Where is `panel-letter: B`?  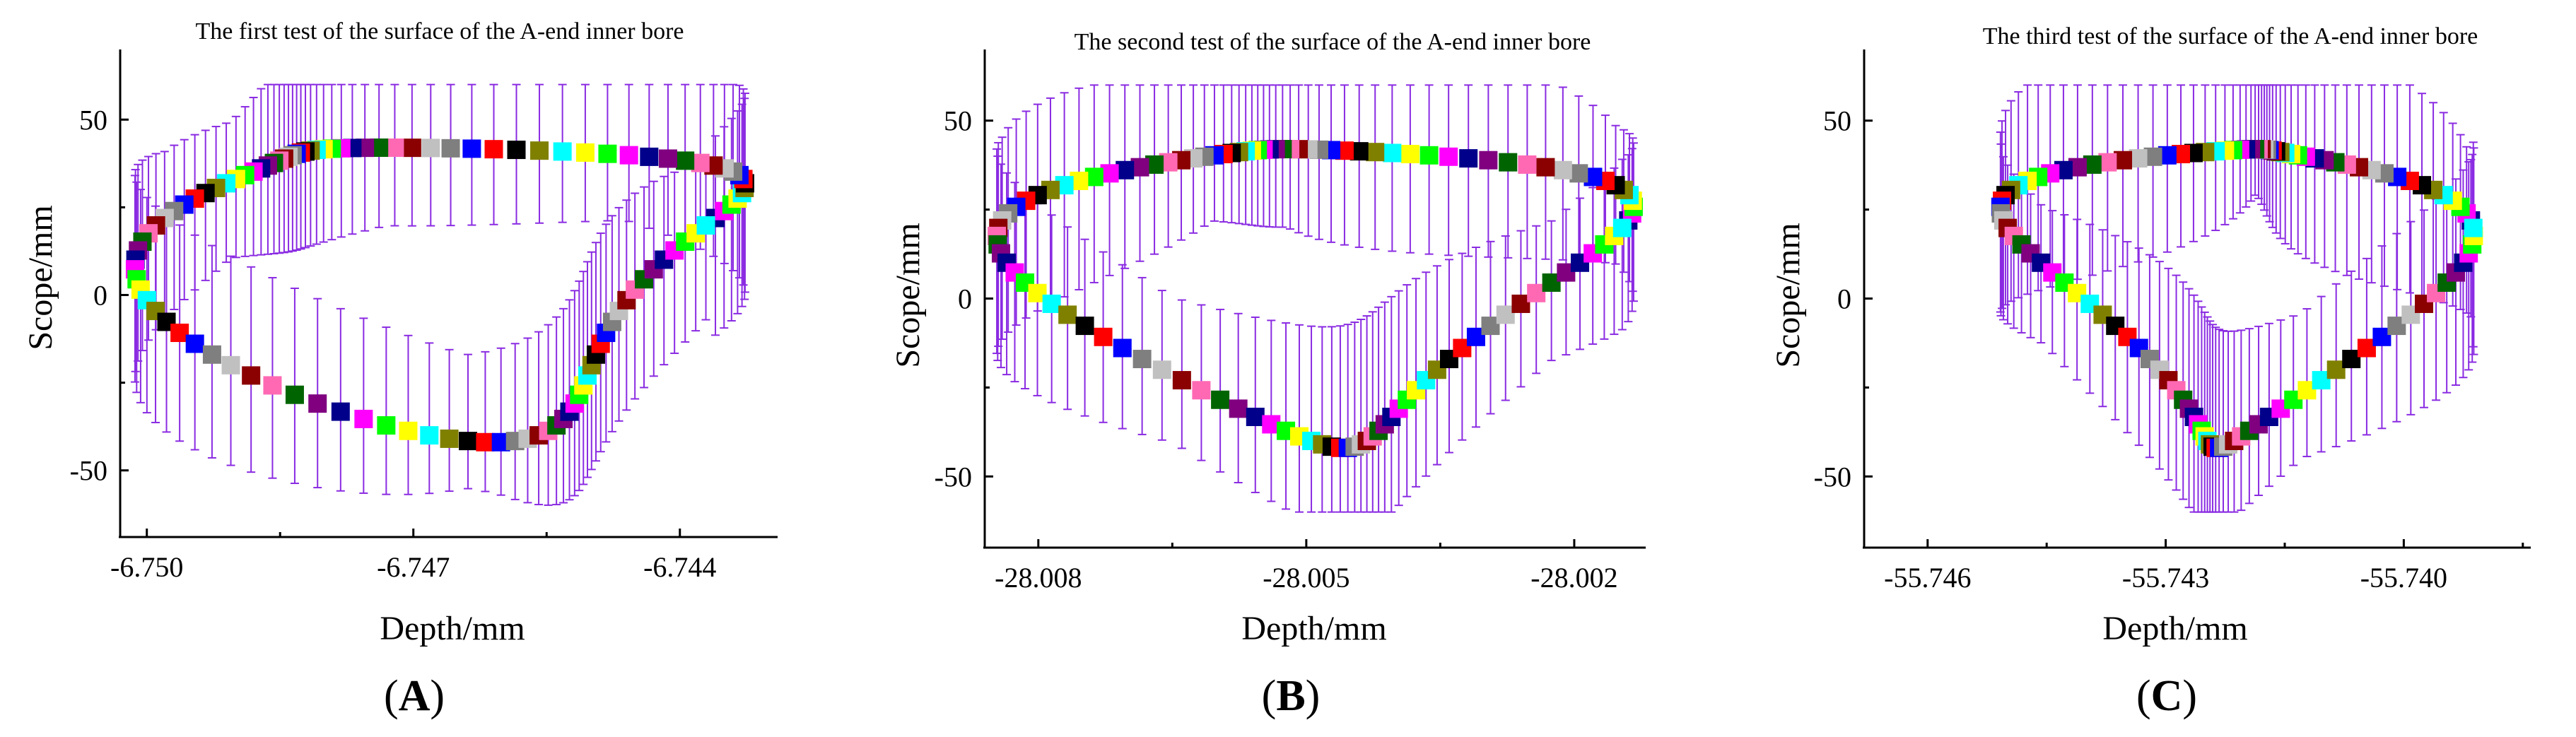
panel-letter: B is located at coordinates (1291, 696).